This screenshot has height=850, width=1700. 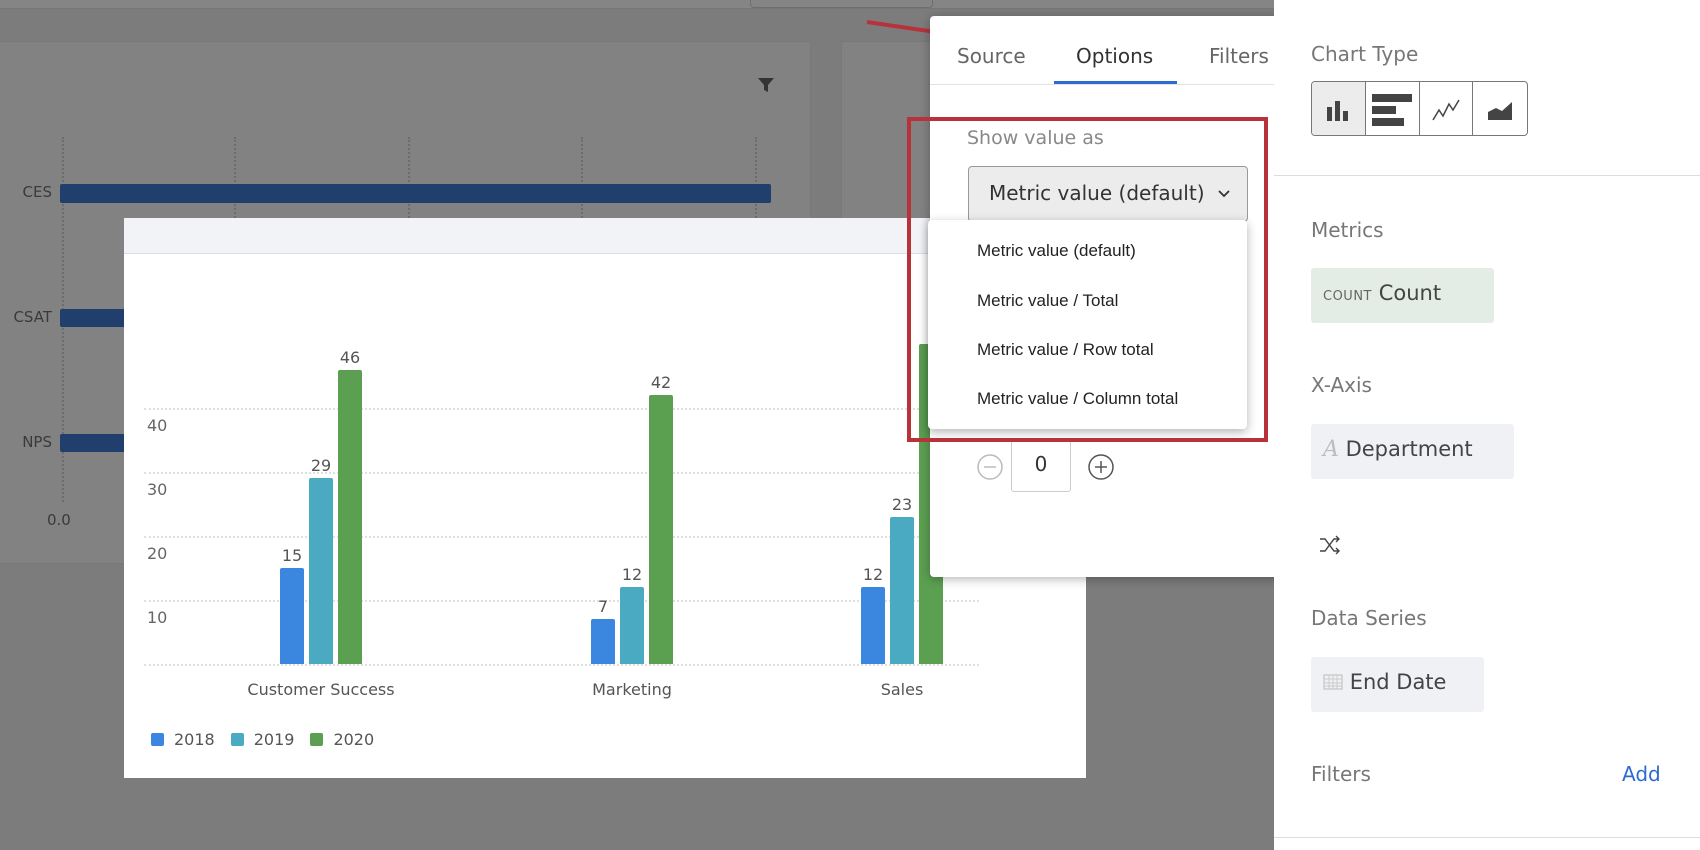 What do you see at coordinates (1101, 467) in the screenshot?
I see `increment-icon` at bounding box center [1101, 467].